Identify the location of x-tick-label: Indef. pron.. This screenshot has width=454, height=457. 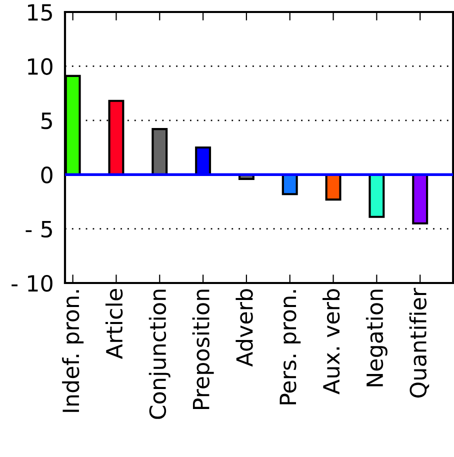
(73, 351).